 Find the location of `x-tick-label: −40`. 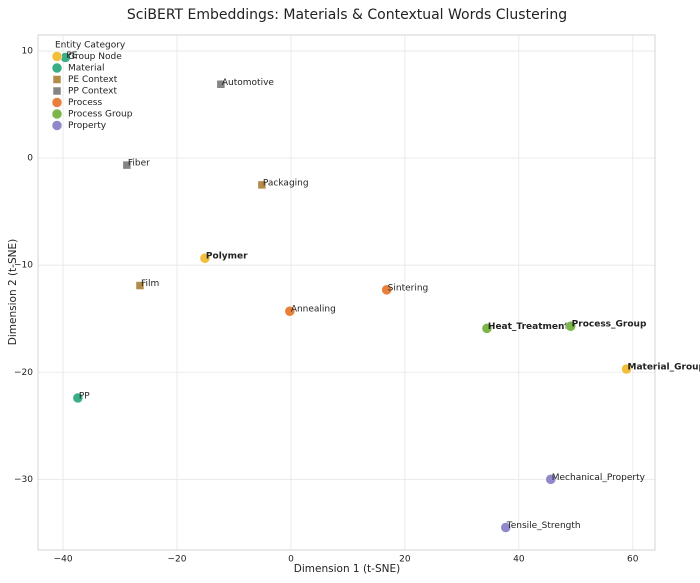

x-tick-label: −40 is located at coordinates (63, 560).